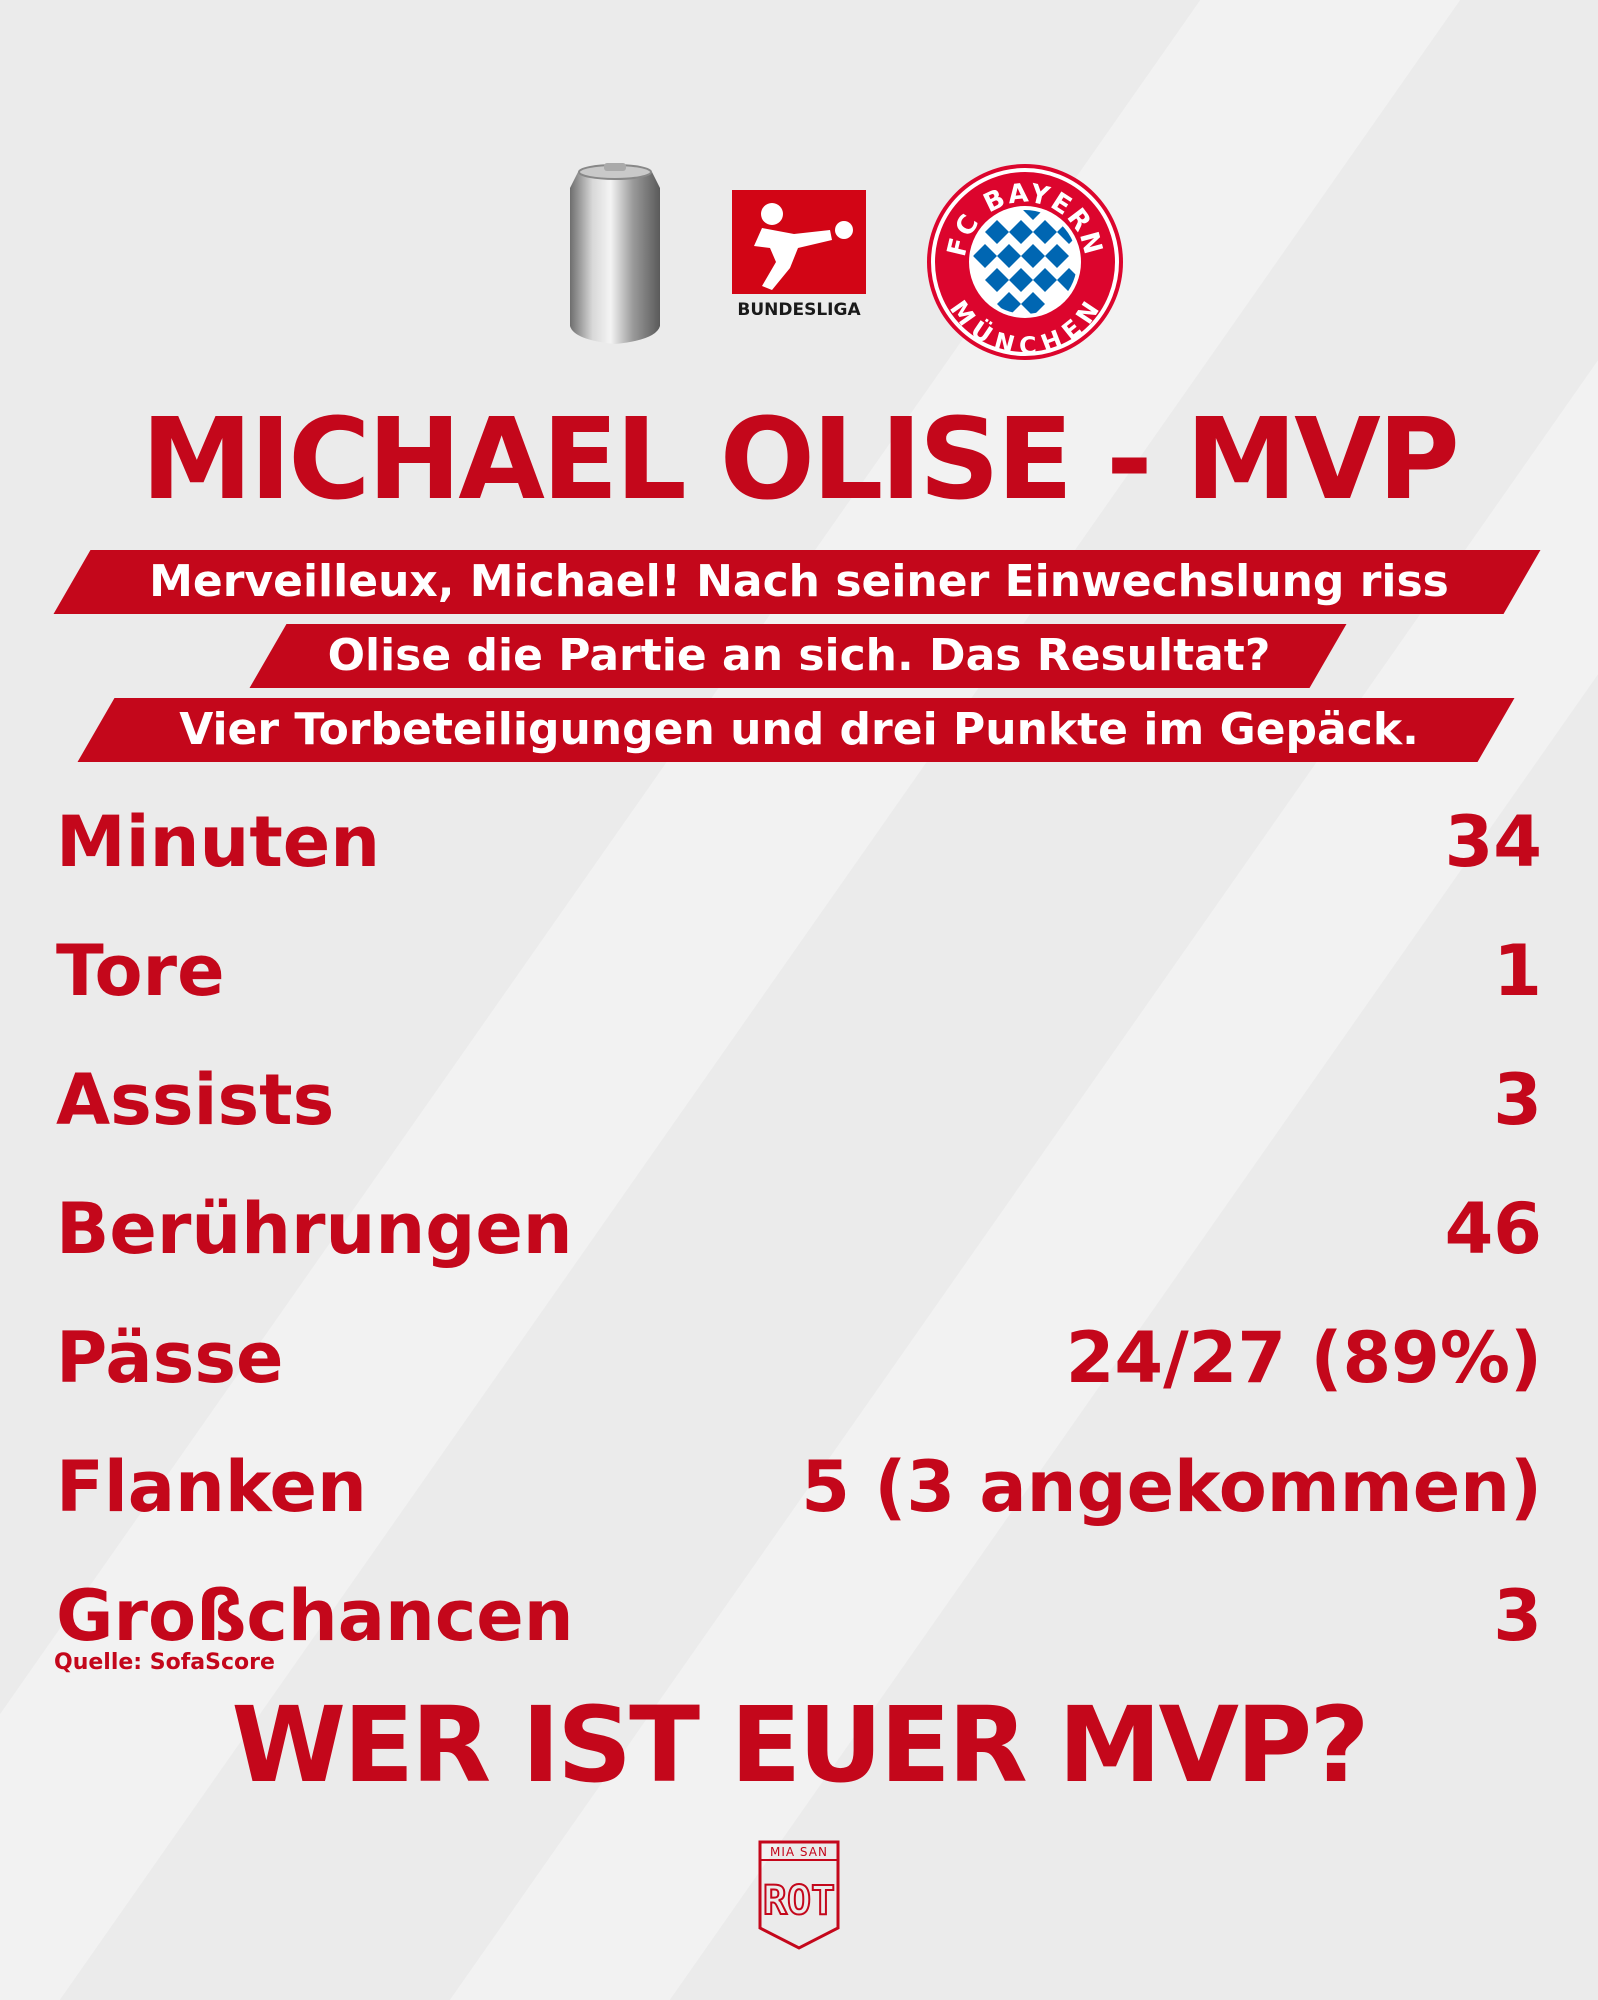 The width and height of the screenshot is (1598, 2000). Describe the element at coordinates (799, 971) in the screenshot. I see `stat-row-tore: Tore 1` at that location.